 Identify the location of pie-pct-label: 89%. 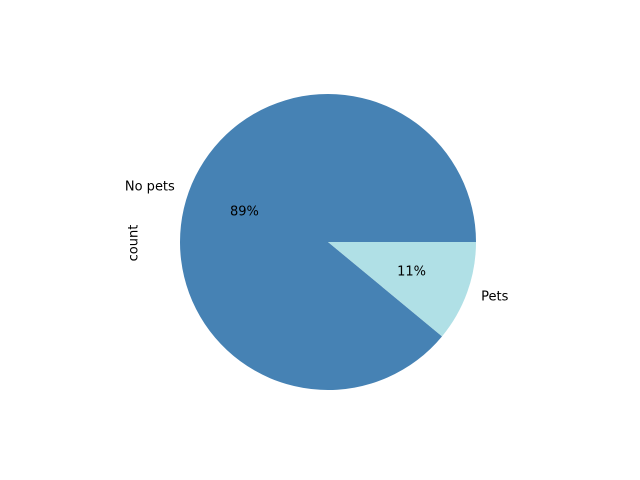
(244, 211).